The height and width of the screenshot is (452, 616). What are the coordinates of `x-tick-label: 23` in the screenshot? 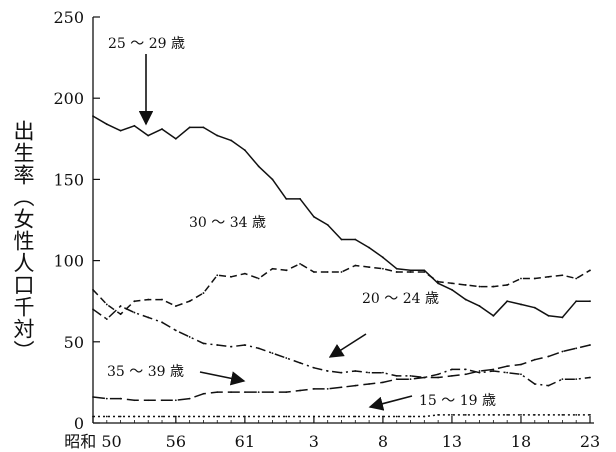 It's located at (590, 441).